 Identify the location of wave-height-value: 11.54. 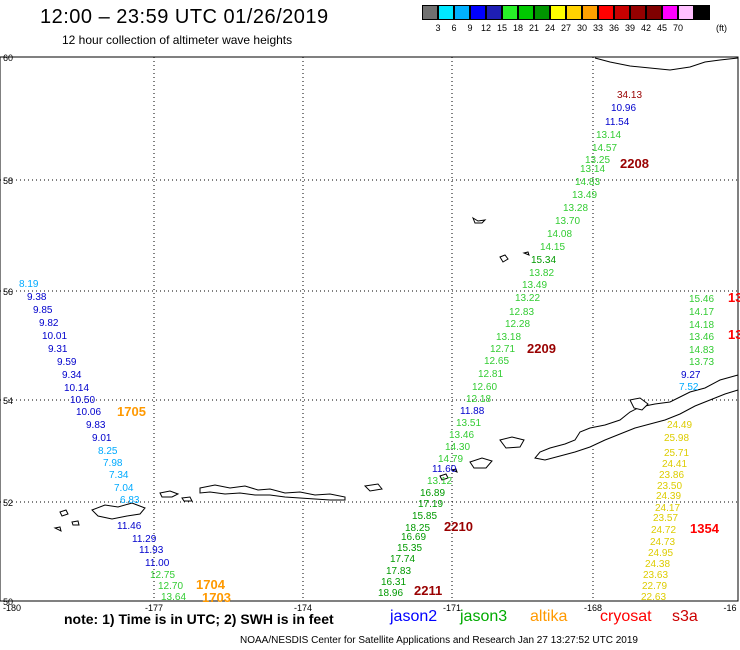
(617, 122).